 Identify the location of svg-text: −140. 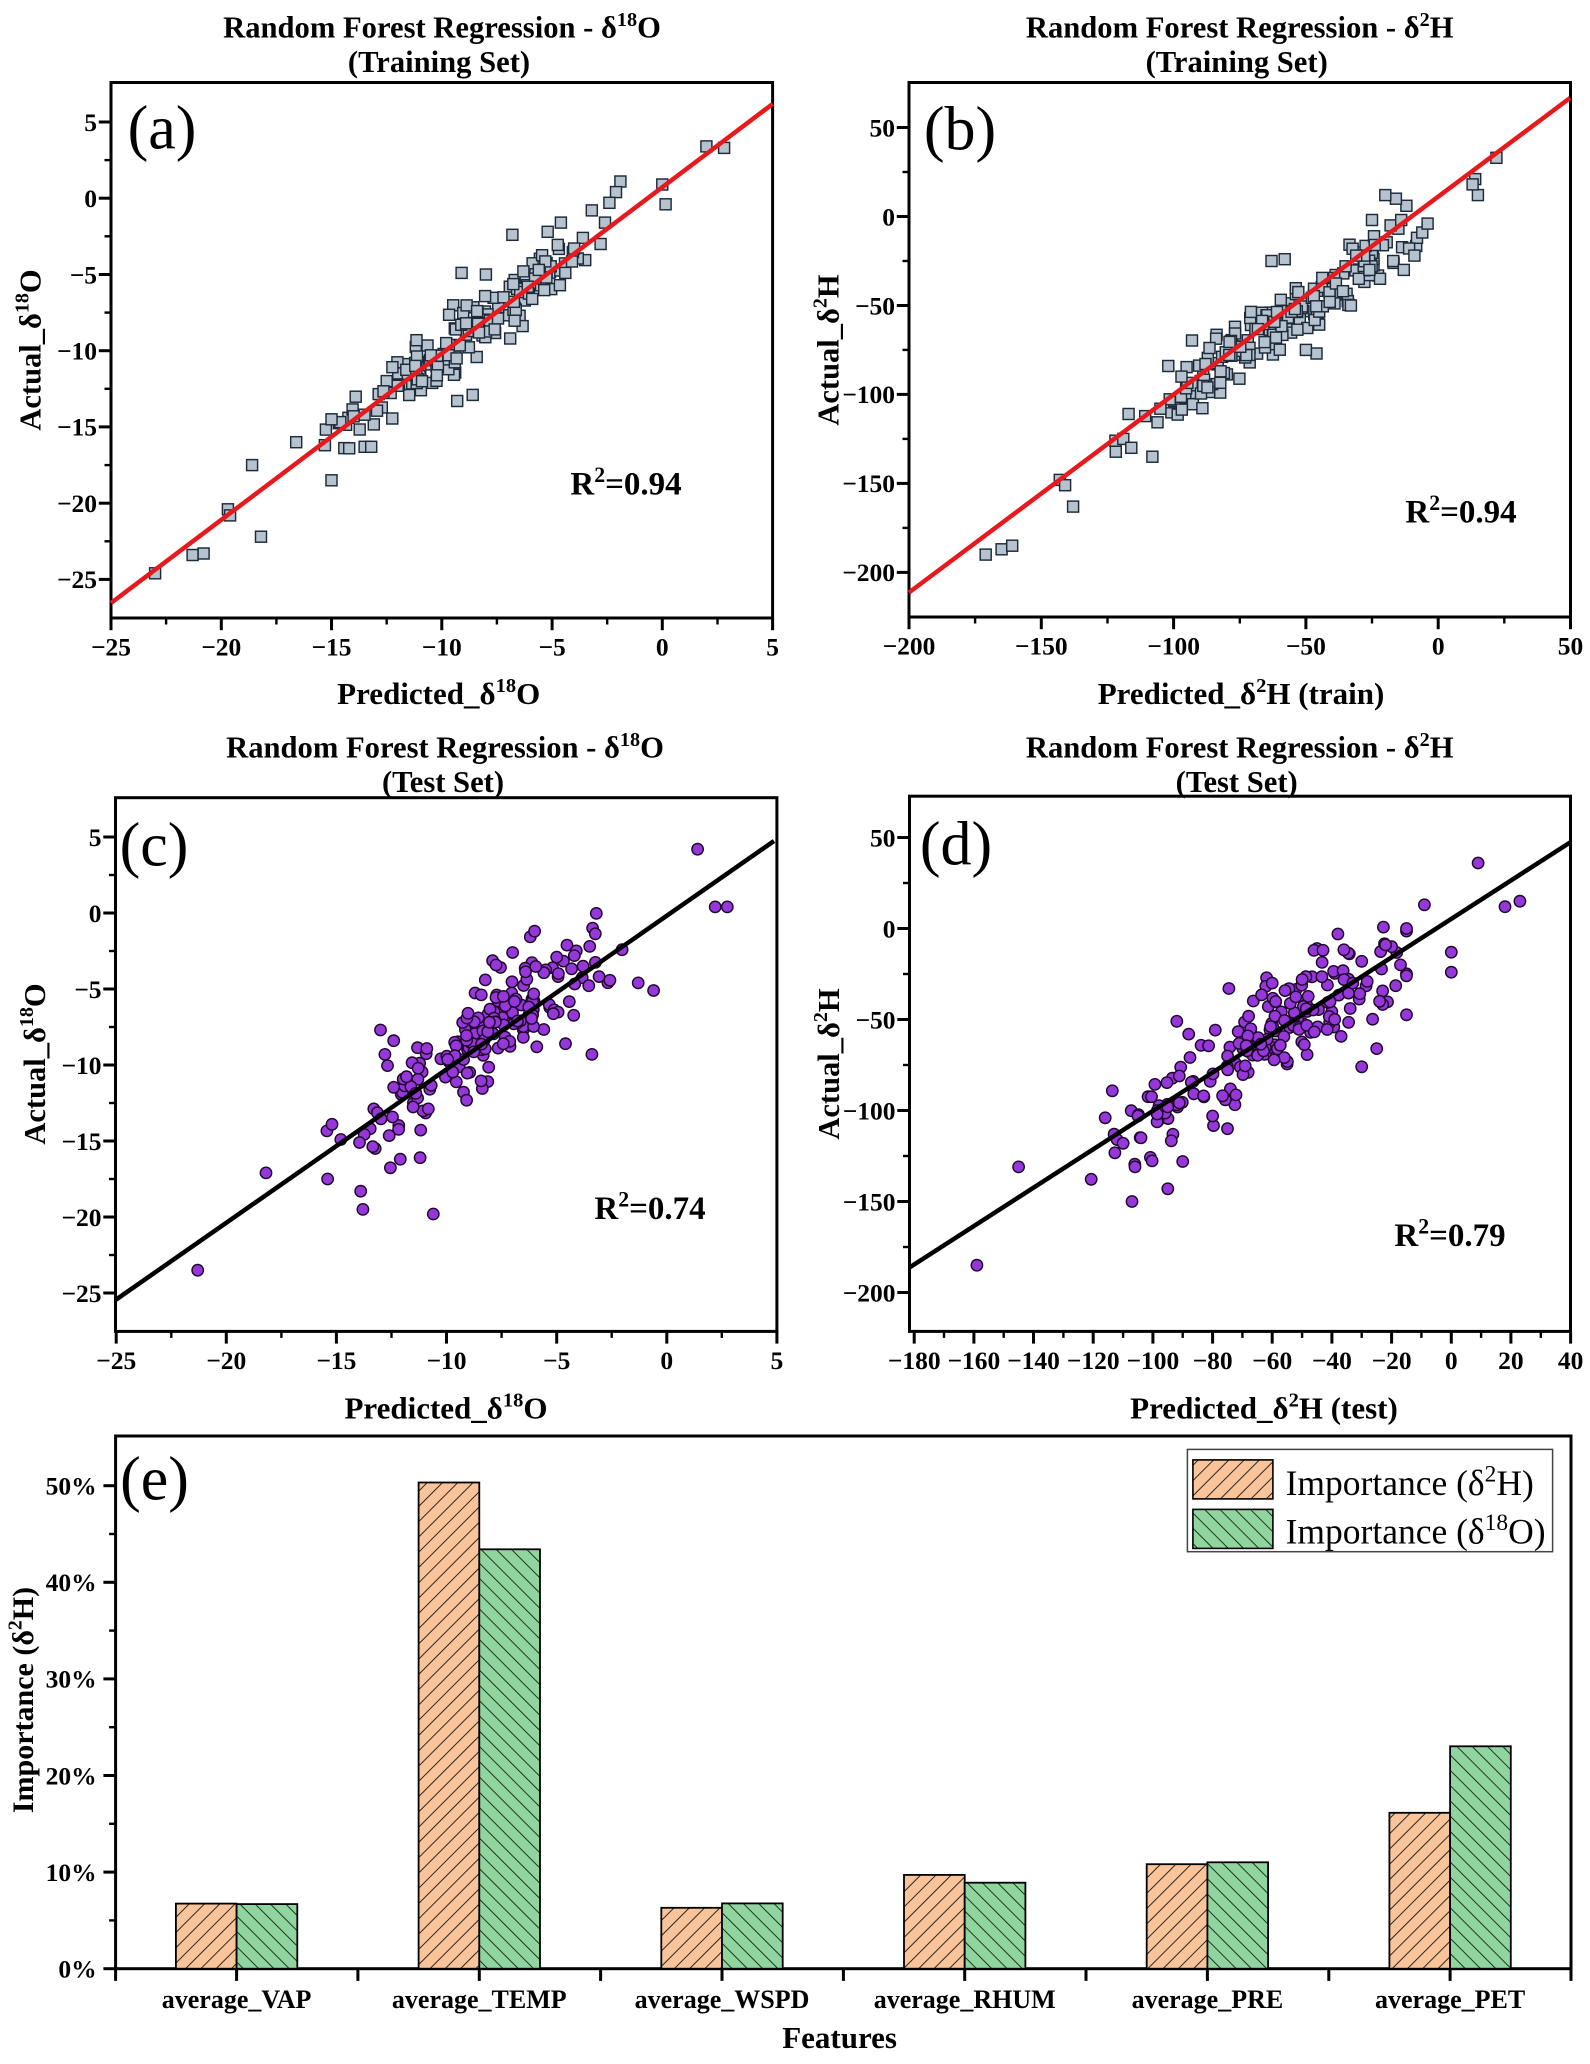
(1033, 1360).